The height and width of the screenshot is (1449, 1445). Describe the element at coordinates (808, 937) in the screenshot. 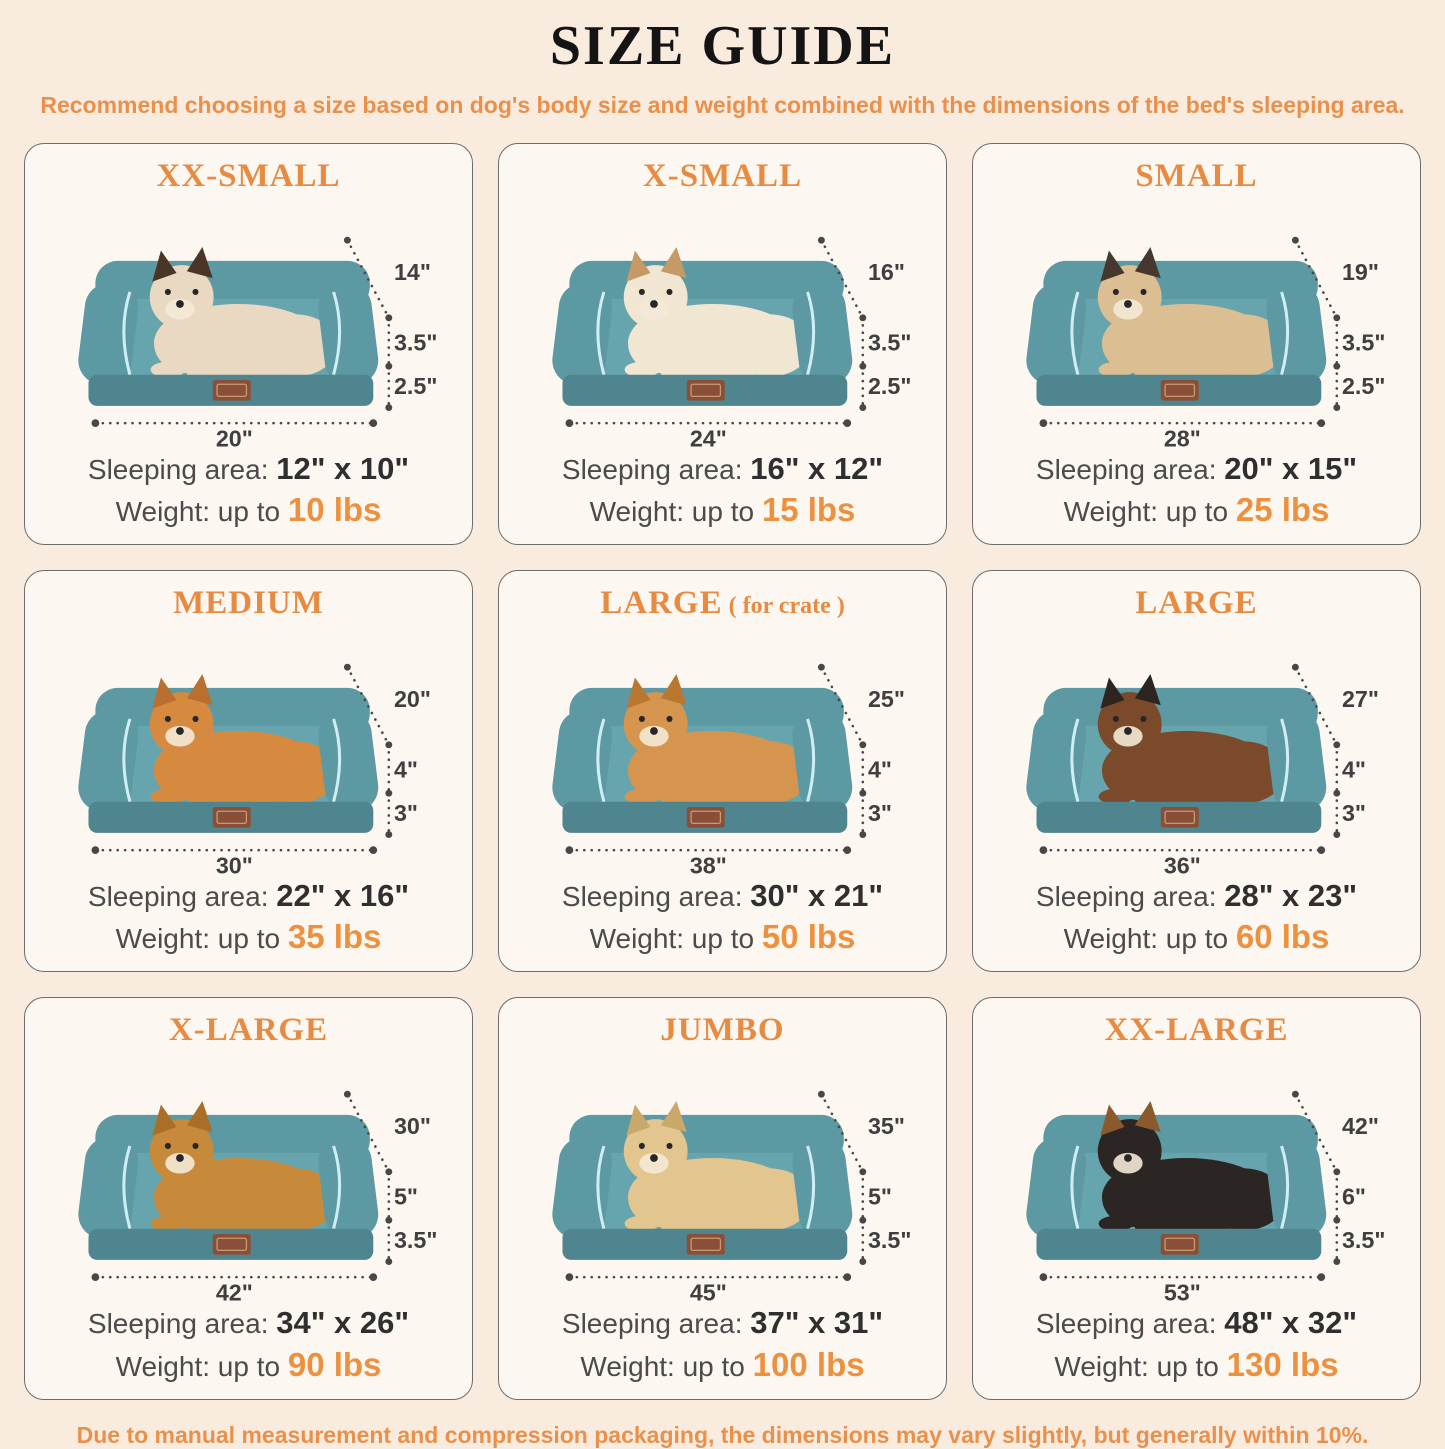

I see `weight-value: 50 lbs` at that location.